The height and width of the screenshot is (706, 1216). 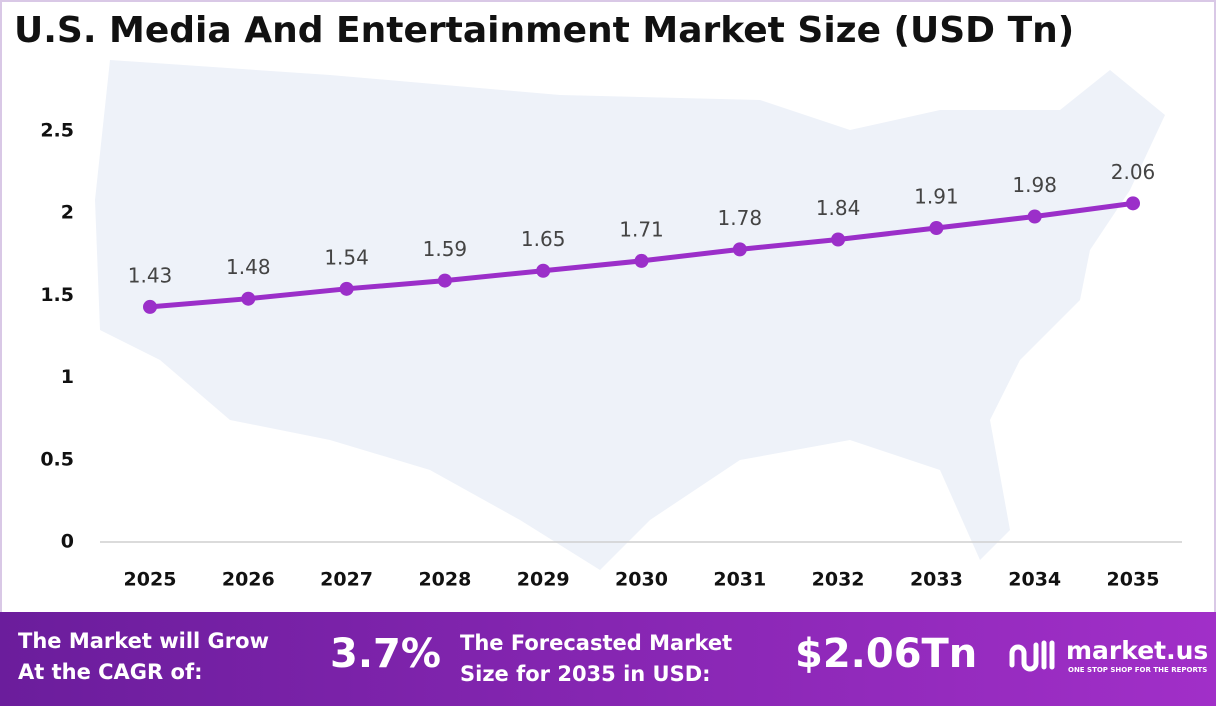 What do you see at coordinates (248, 267) in the screenshot?
I see `data-label: 1.48` at bounding box center [248, 267].